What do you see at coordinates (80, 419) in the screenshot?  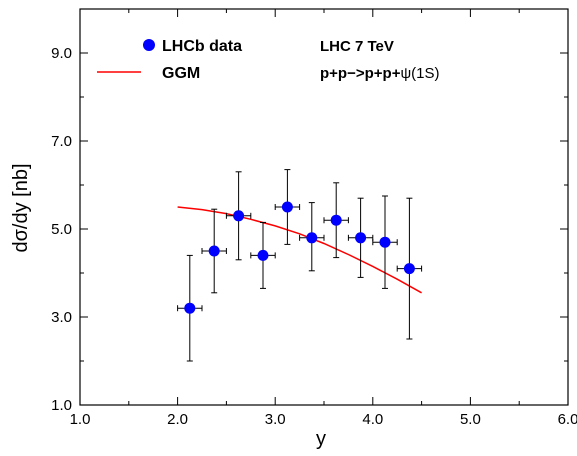 I see `x-tick-label: 1.0` at bounding box center [80, 419].